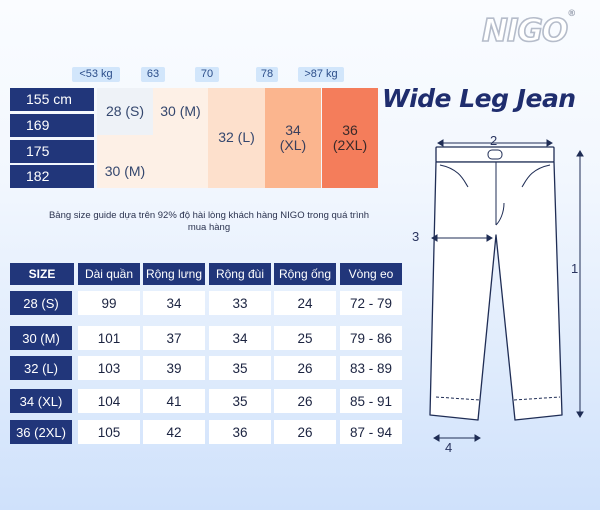 The image size is (600, 510). I want to click on size-cell-36-2xl: 36 (2XL), so click(350, 138).